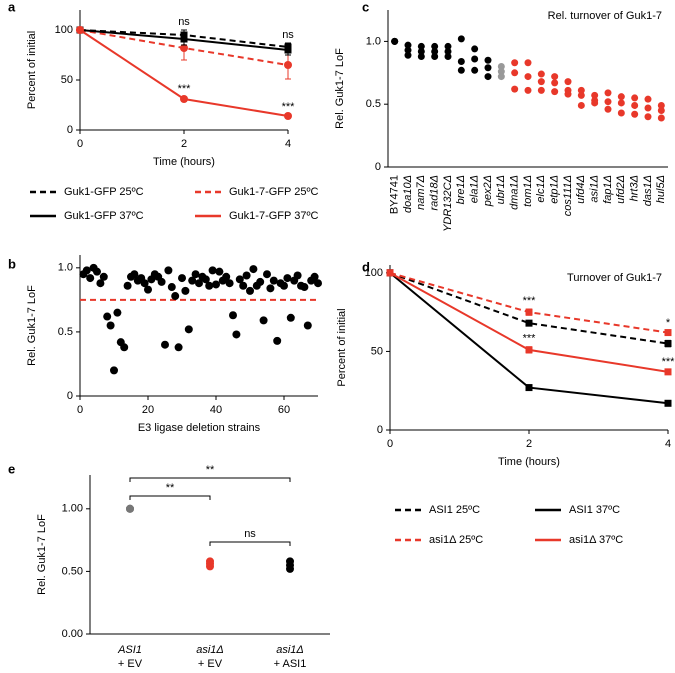  Describe the element at coordinates (12, 7) in the screenshot. I see `panel-label: a` at that location.